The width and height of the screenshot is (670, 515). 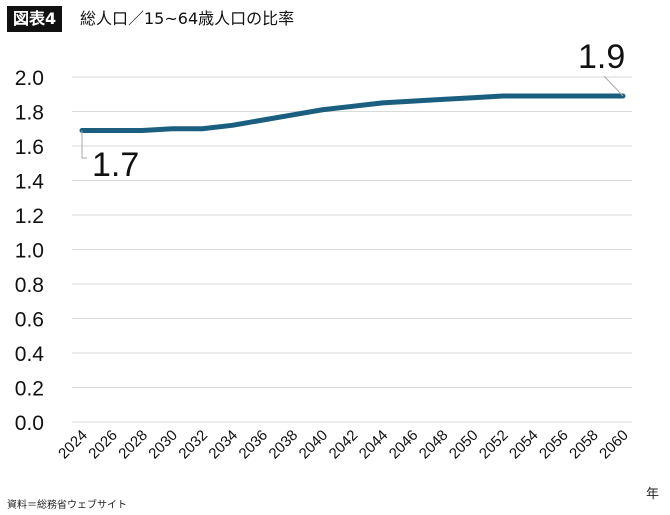 What do you see at coordinates (163, 445) in the screenshot?
I see `x-tick-label: 2030` at bounding box center [163, 445].